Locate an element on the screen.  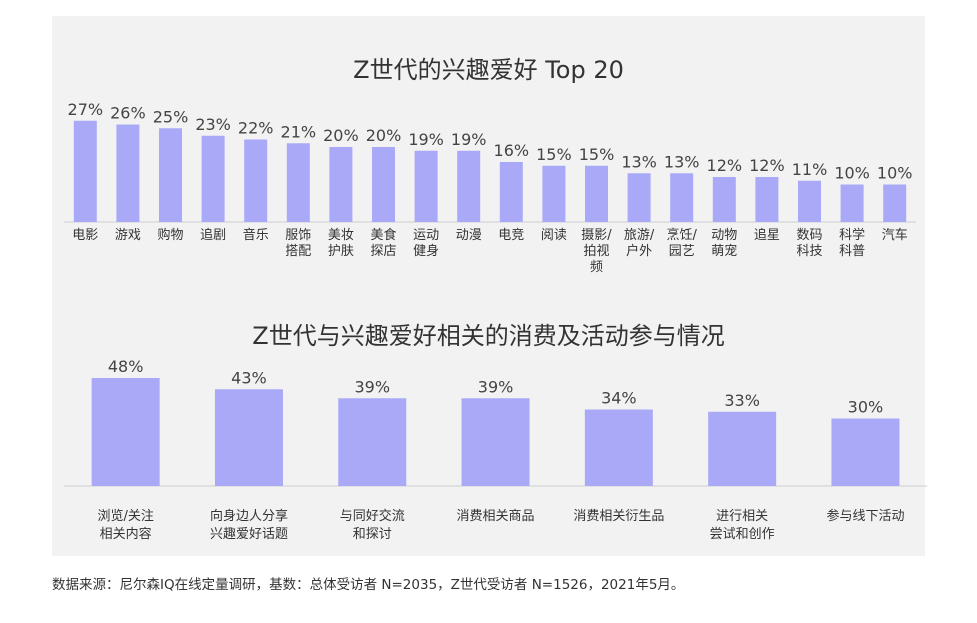
top20-category-label: 购物 is located at coordinates (170, 235).